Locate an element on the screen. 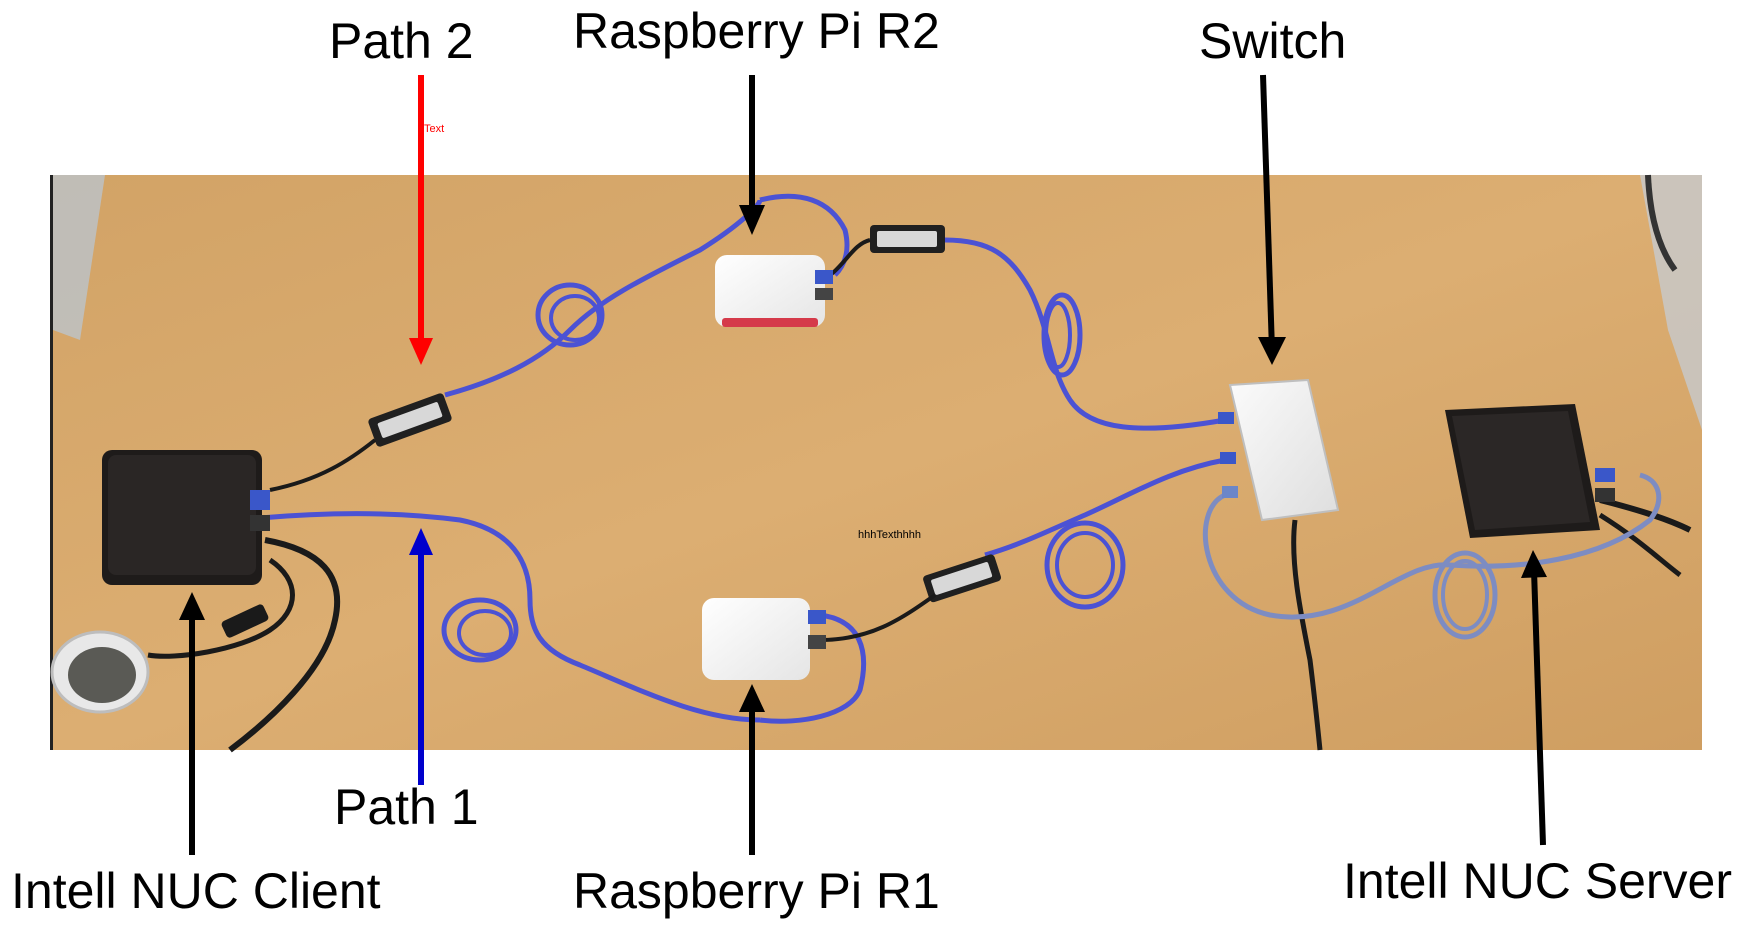 The width and height of the screenshot is (1737, 925). center-note-a: hhh is located at coordinates (867, 535).